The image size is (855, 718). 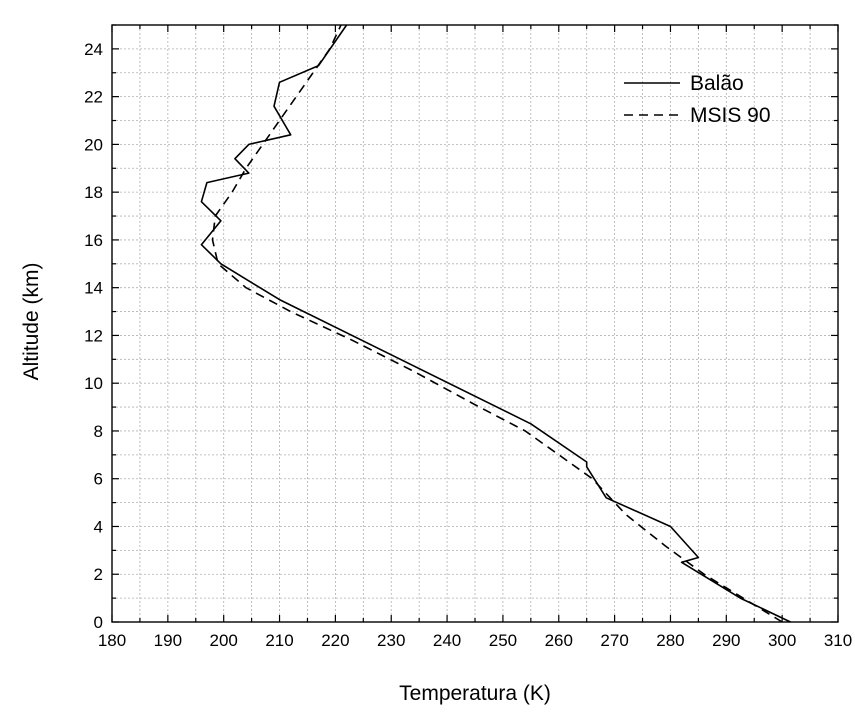 I want to click on legend: Balão MSIS 90, so click(x=697, y=99).